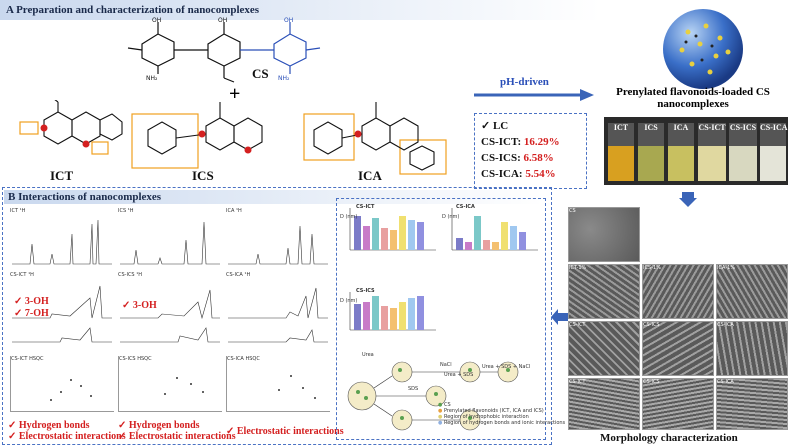 The height and width of the screenshot is (447, 792). Describe the element at coordinates (365, 291) in the screenshot. I see `bar-chart-cs-ics-title: CS-ICS` at that location.